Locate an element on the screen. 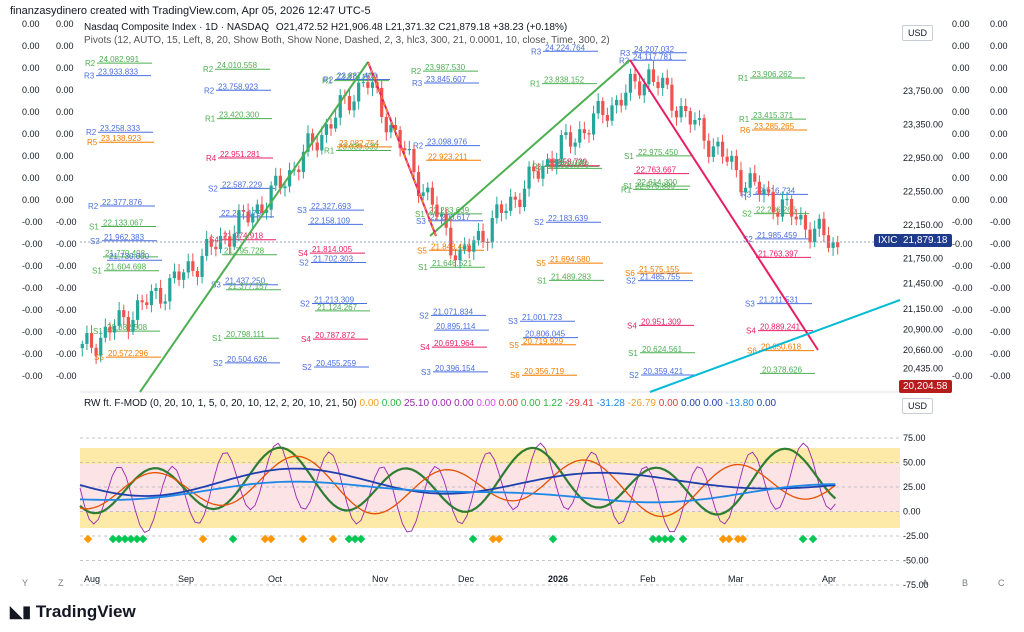  pivot-level-value: 22,183.639 is located at coordinates (568, 218).